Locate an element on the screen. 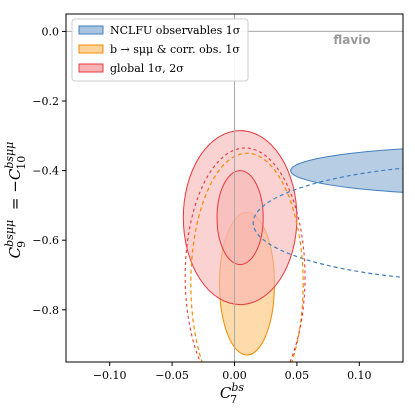 This screenshot has height=414, width=415. y-tick-label: −0.2 is located at coordinates (45, 101).